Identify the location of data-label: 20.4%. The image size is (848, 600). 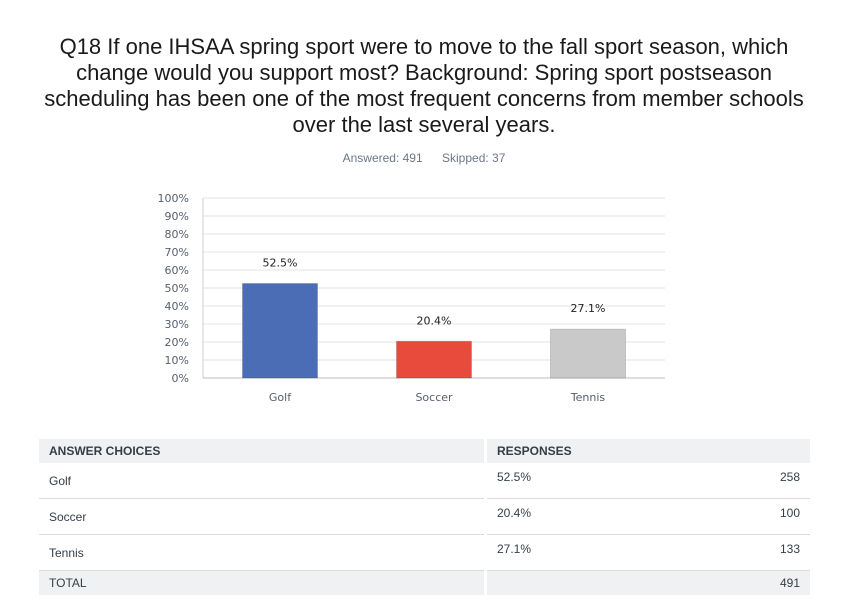
(434, 320).